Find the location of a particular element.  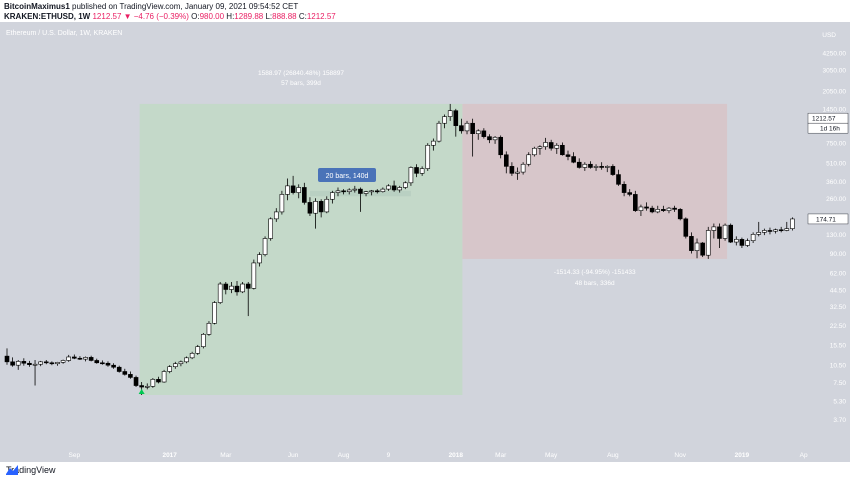

brand: TradingView is located at coordinates (31, 470).